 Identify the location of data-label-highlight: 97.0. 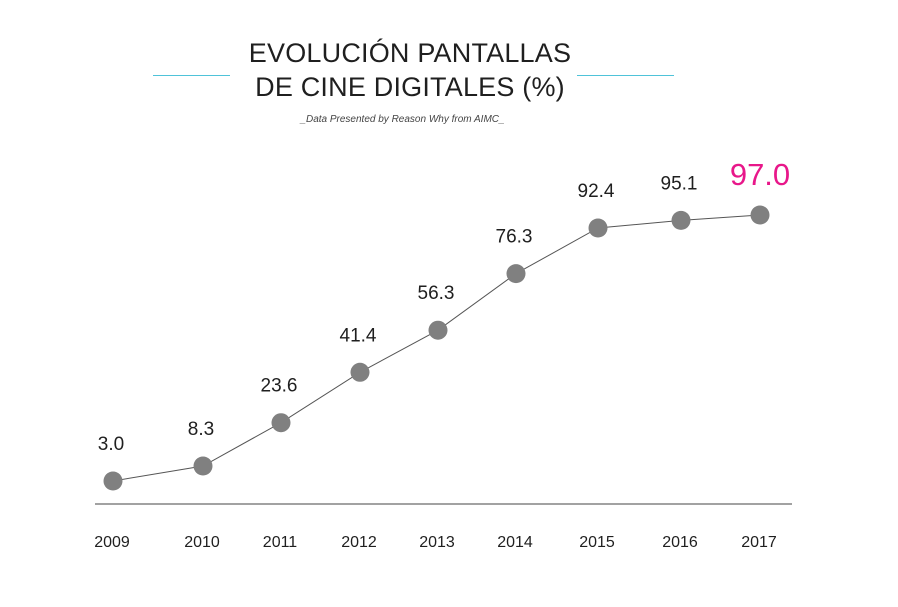
(760, 174).